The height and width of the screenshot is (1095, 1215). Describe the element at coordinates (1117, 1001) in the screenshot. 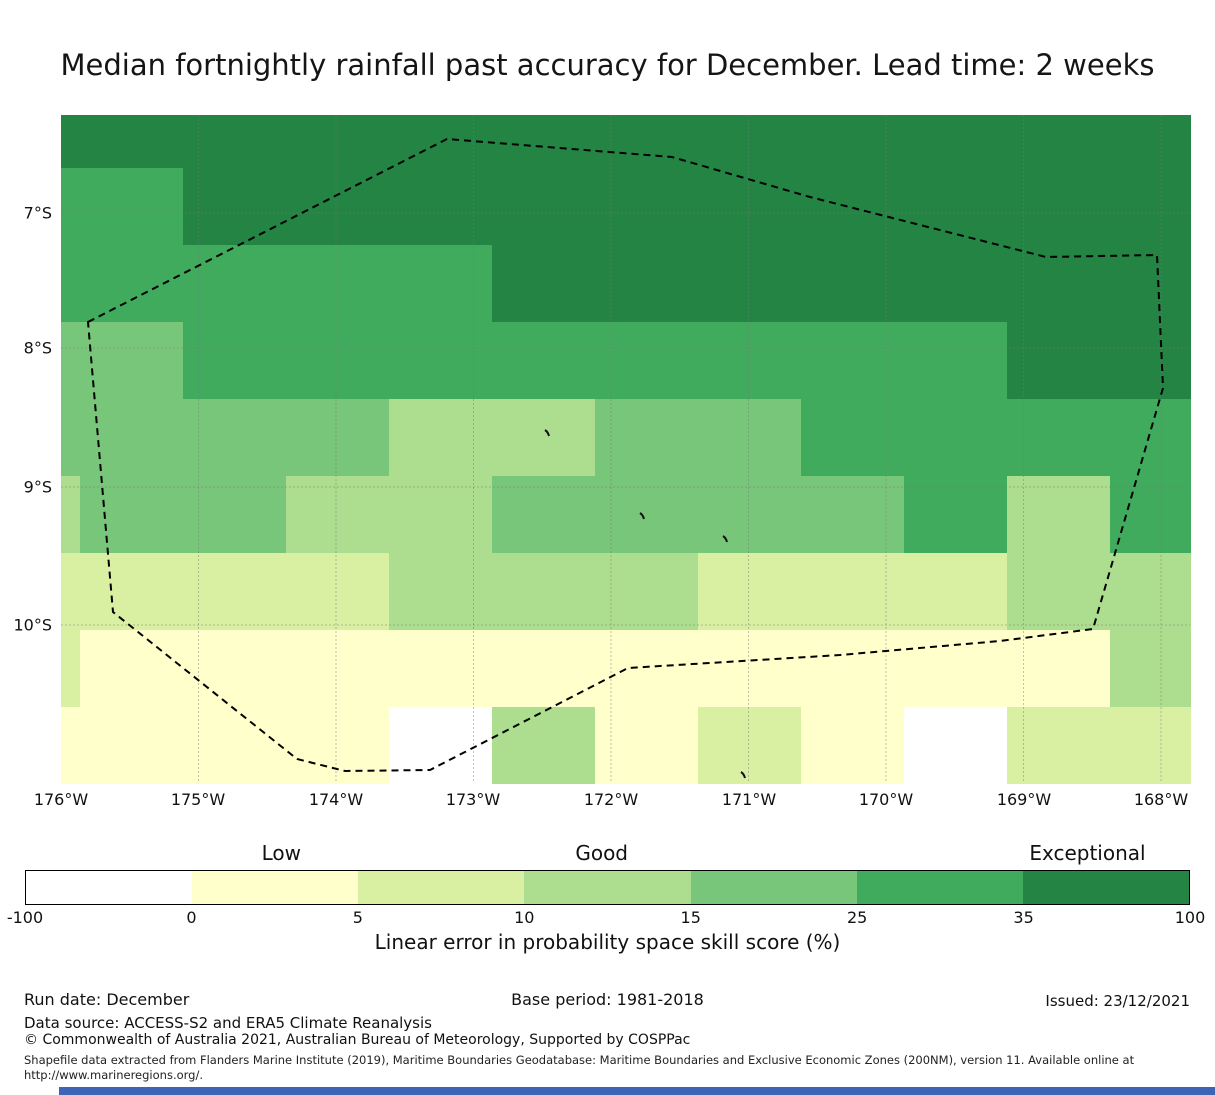

I see `issued-date-text: Issued: 23/12/2021` at that location.